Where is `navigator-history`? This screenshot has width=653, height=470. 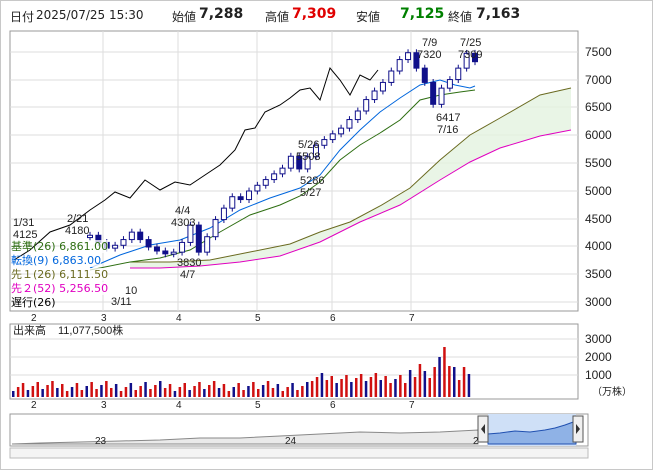 navigator-history is located at coordinates (245, 437).